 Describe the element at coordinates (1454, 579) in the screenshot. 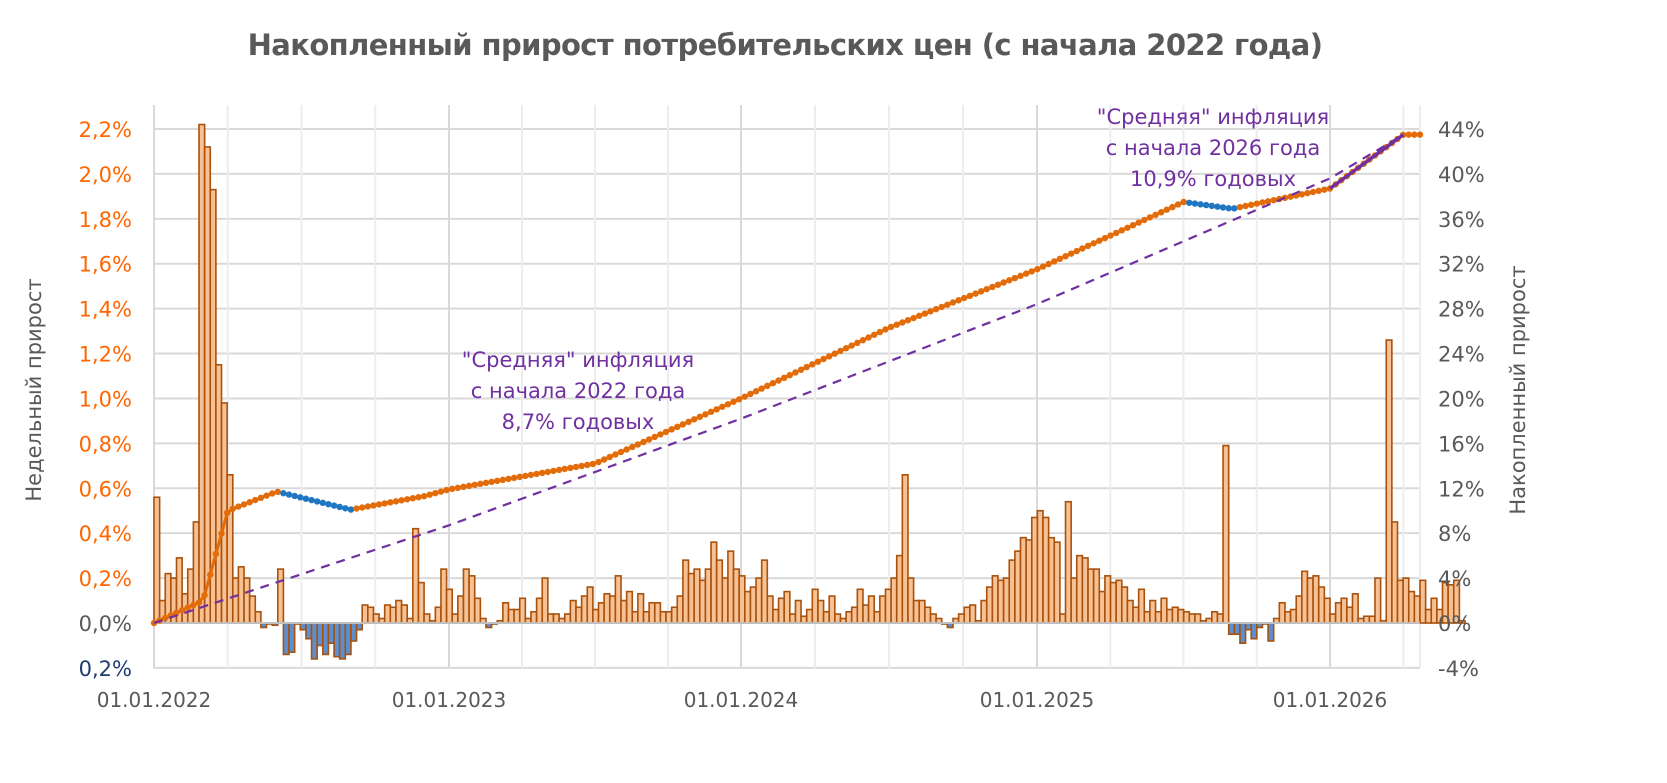

I see `y-right-tick-label: 4%` at that location.